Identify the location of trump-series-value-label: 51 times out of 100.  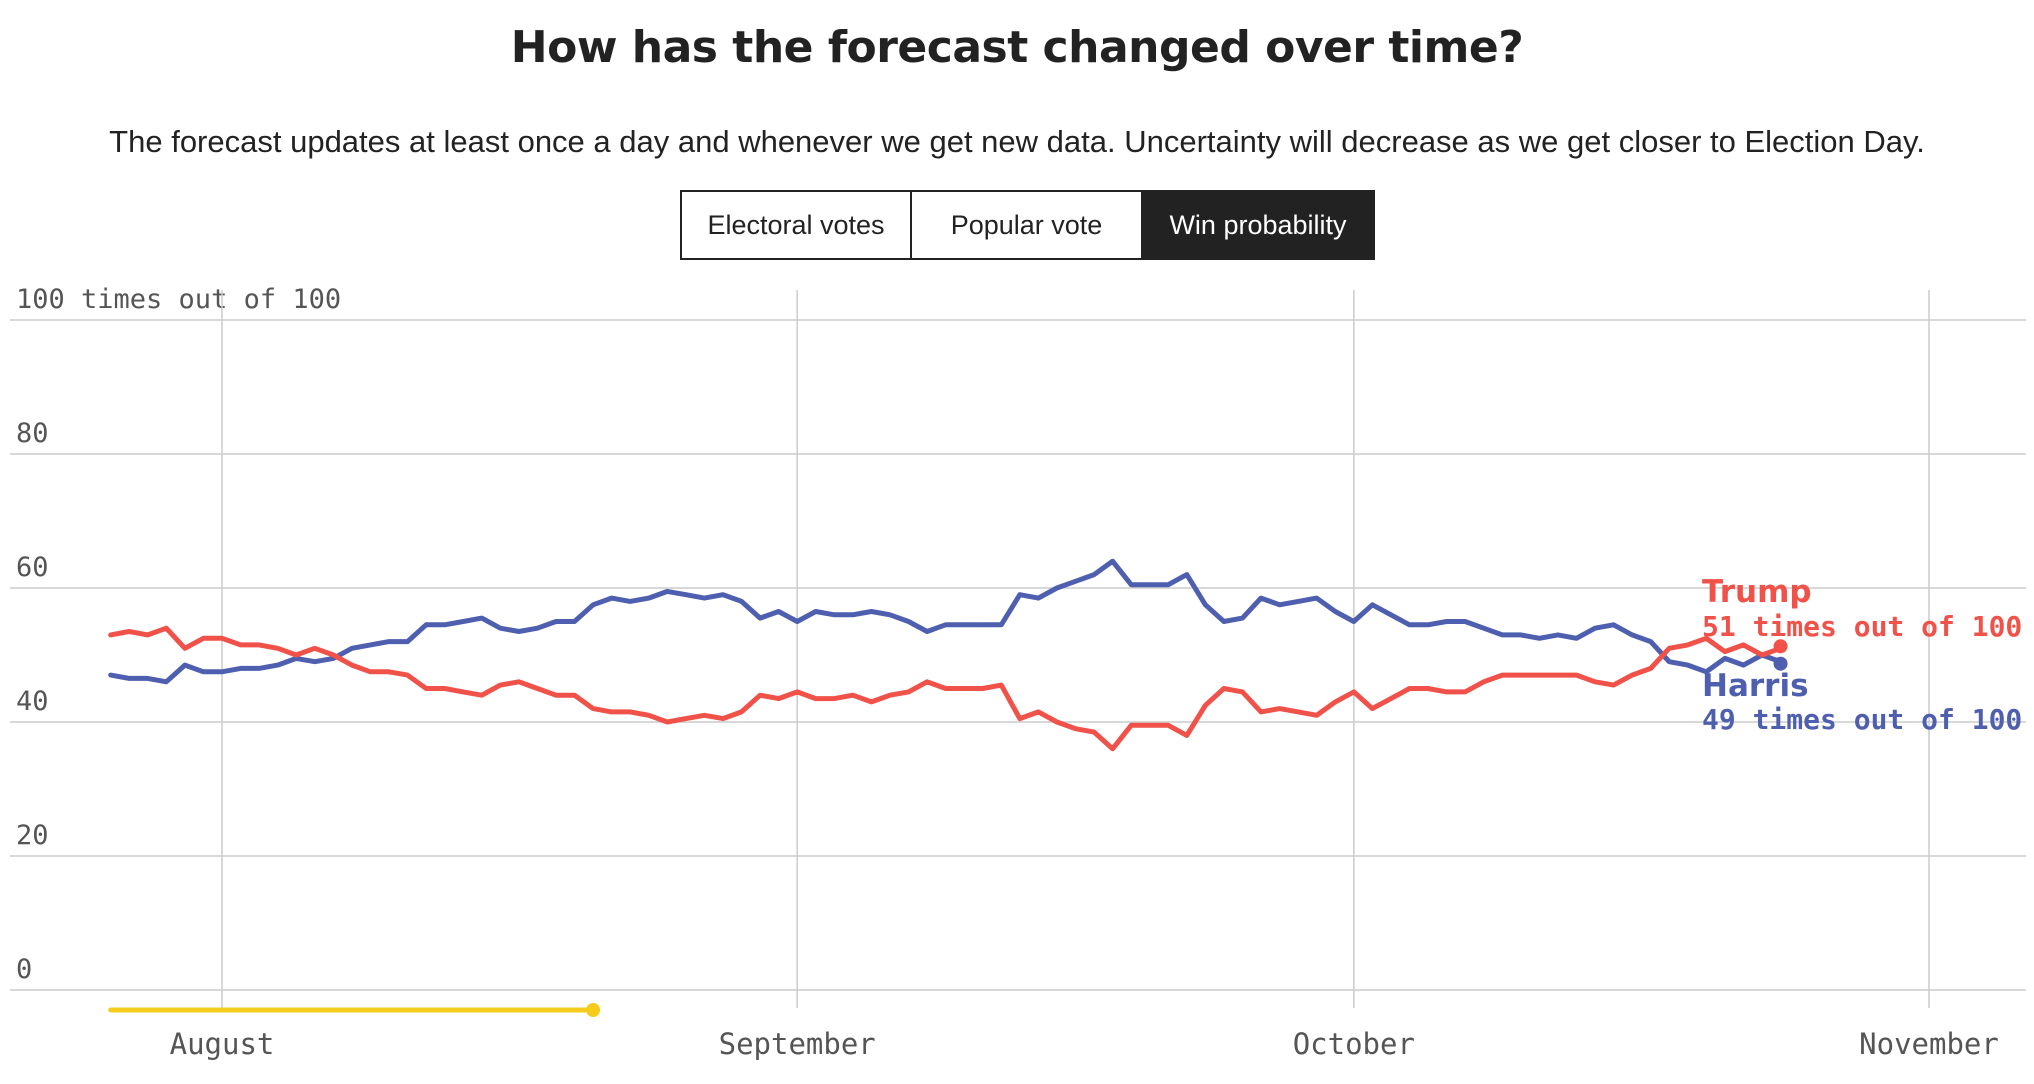
(1862, 626).